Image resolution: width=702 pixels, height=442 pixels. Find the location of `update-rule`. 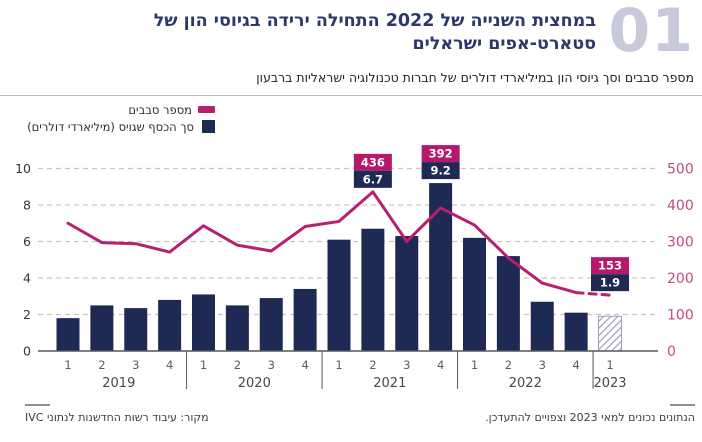

update-rule is located at coordinates (682, 405).